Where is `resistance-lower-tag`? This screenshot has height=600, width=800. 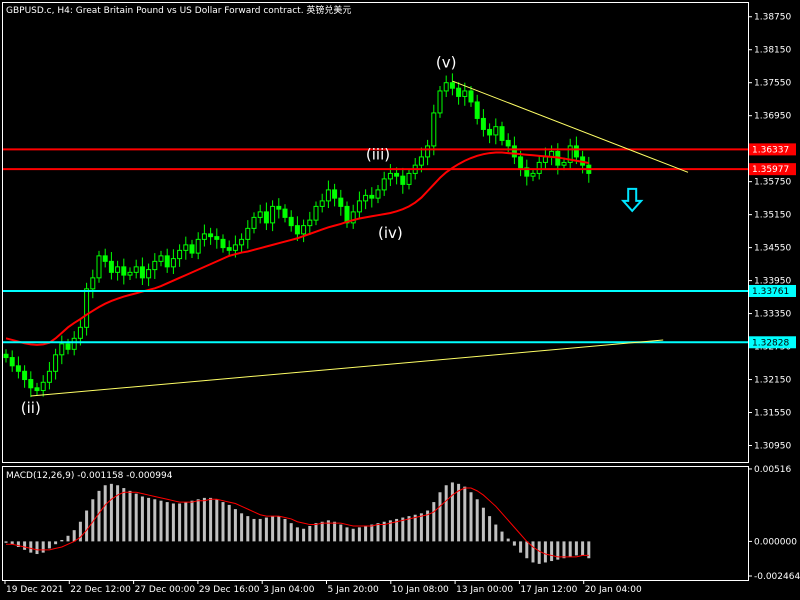 resistance-lower-tag is located at coordinates (772, 169).